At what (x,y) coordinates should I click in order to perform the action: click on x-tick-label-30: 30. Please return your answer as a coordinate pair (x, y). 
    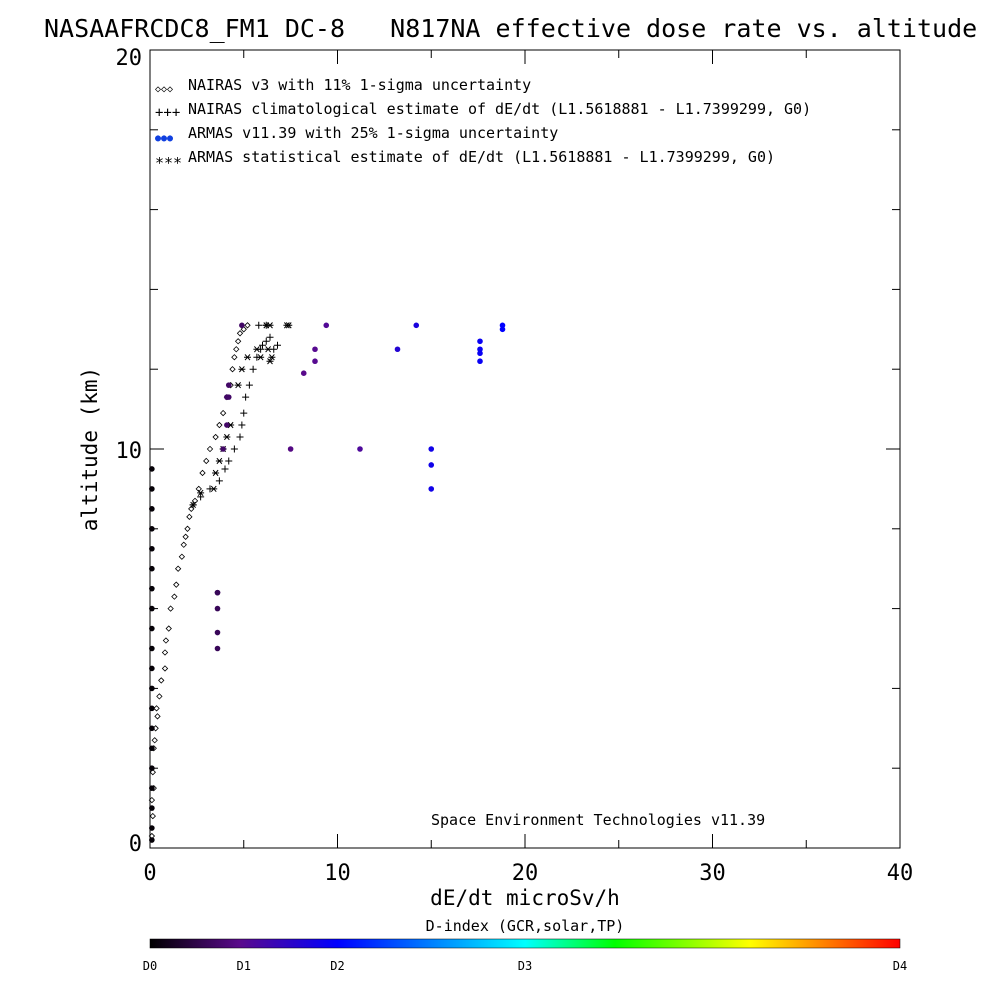
    Looking at the image, I should click on (712, 873).